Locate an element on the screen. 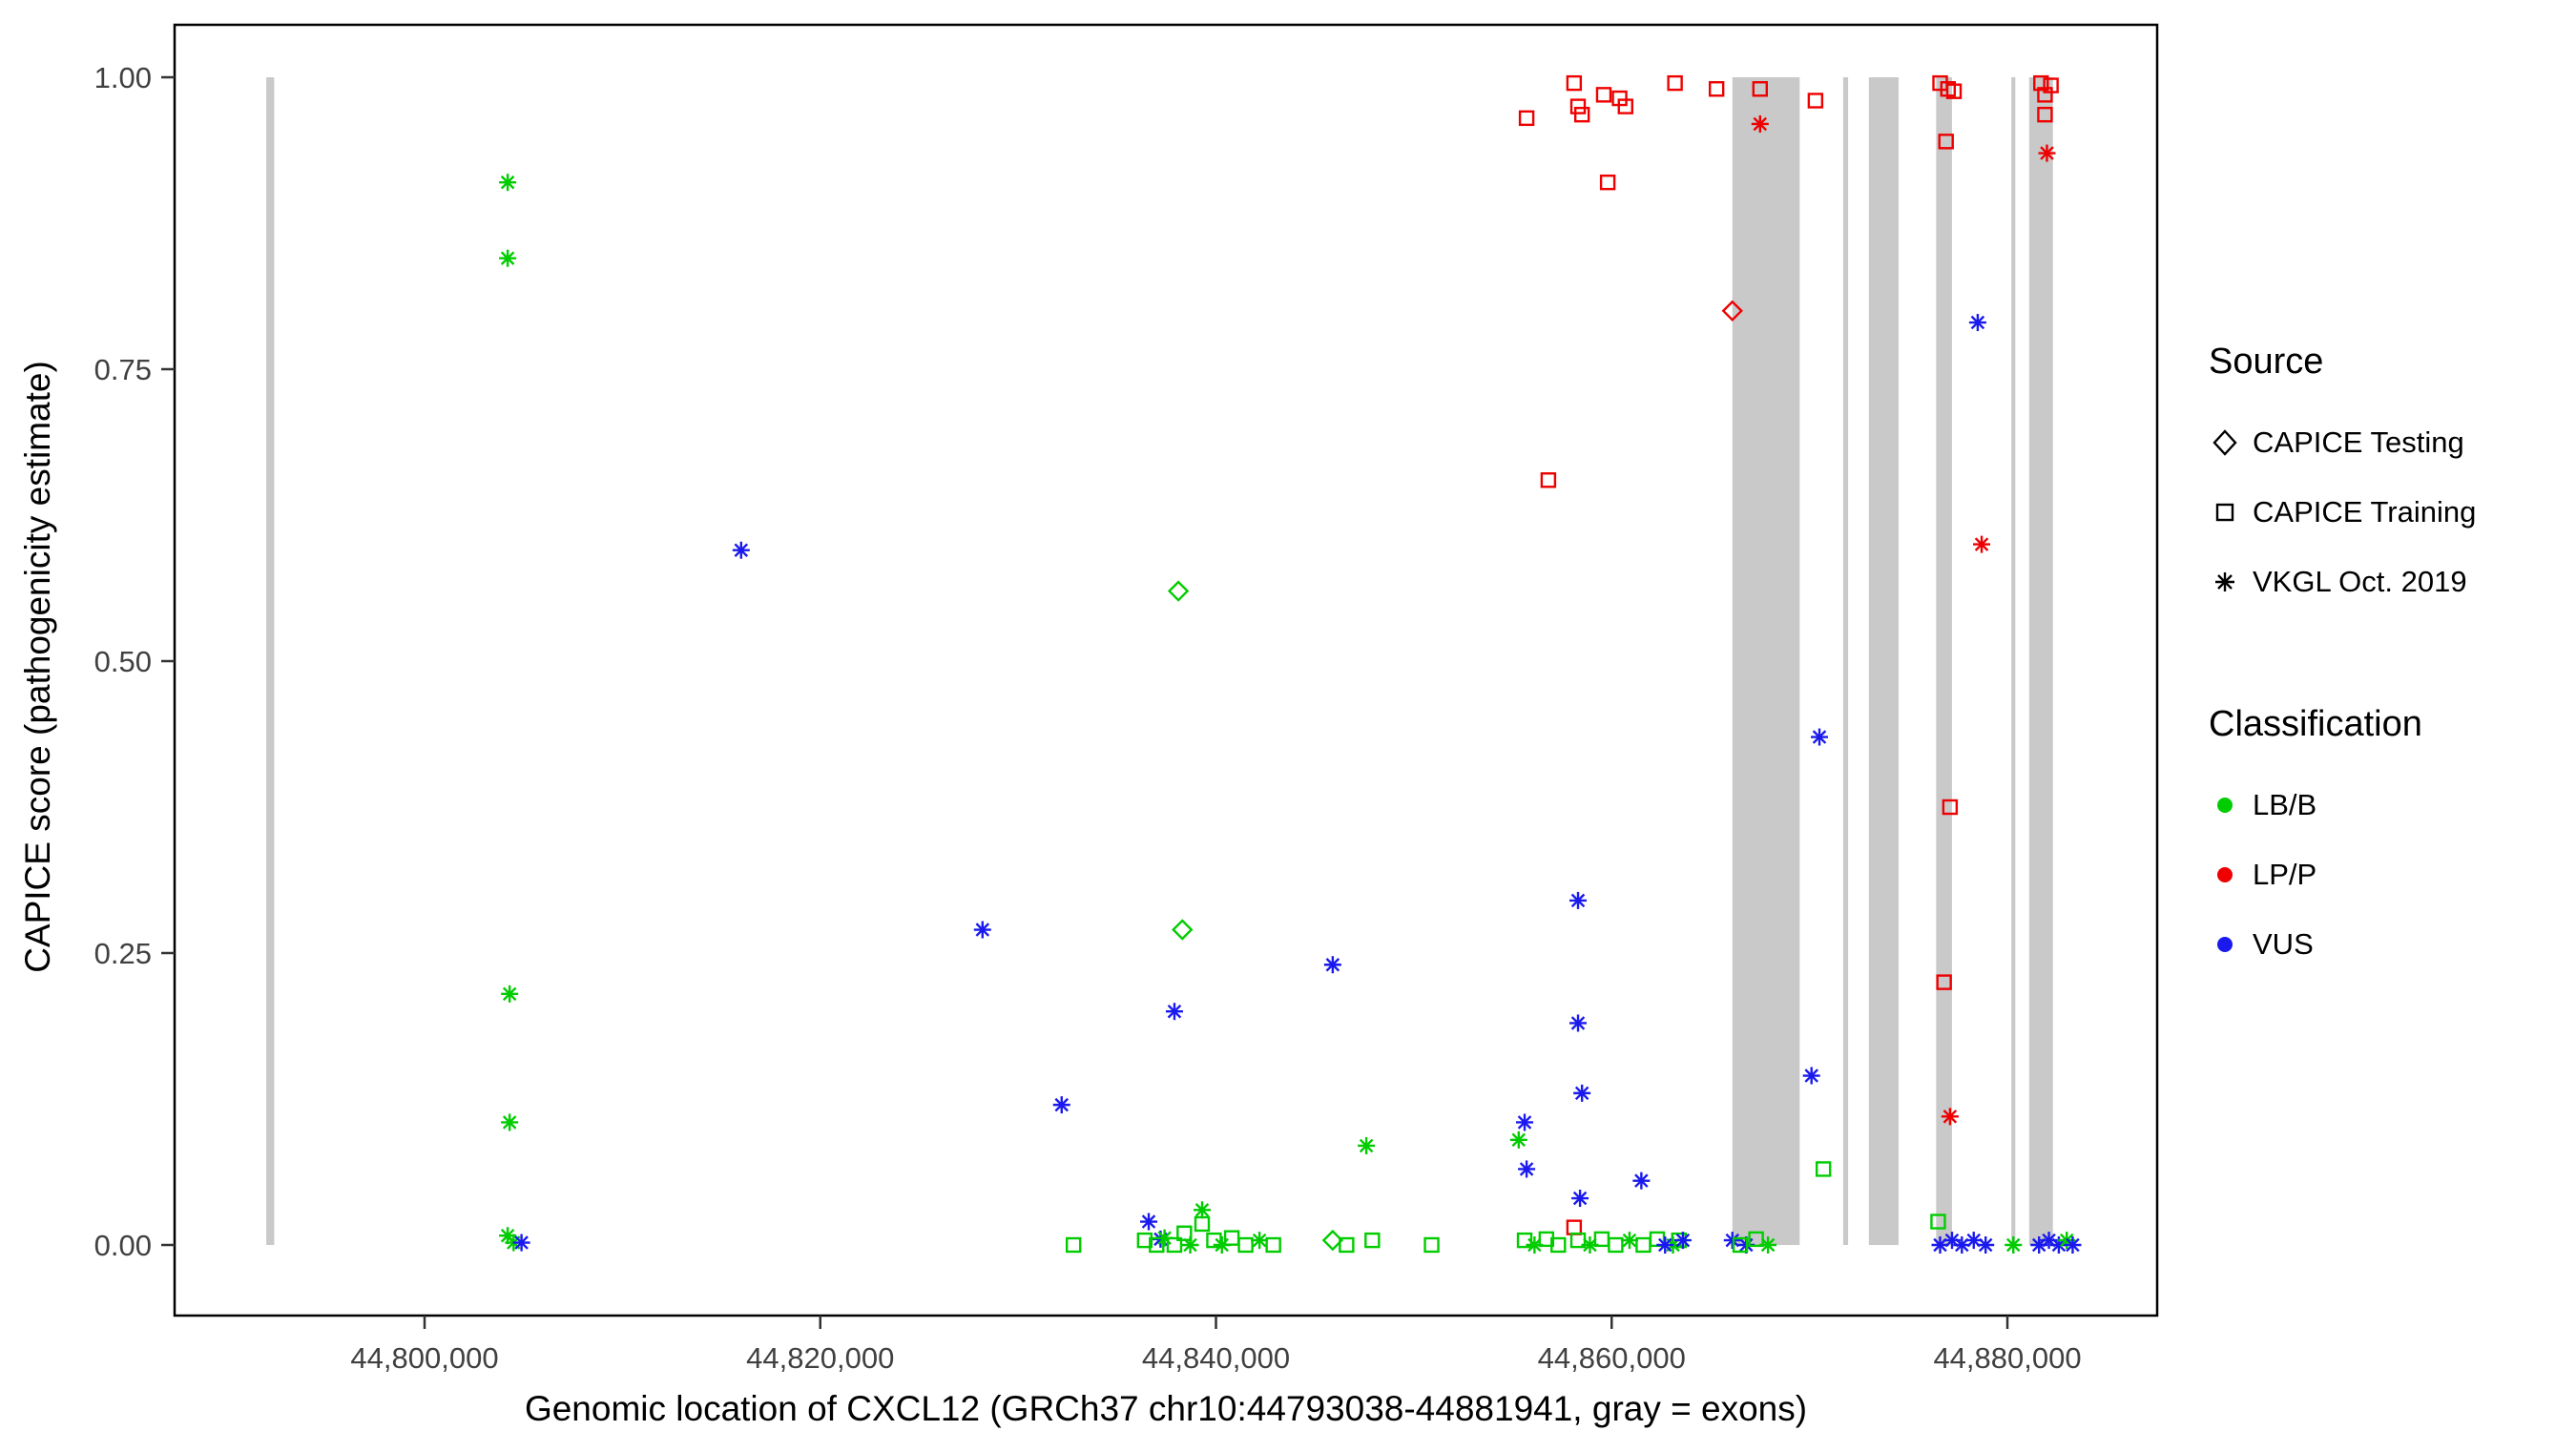  legend-item-lpp: LP/P is located at coordinates (2390, 874).